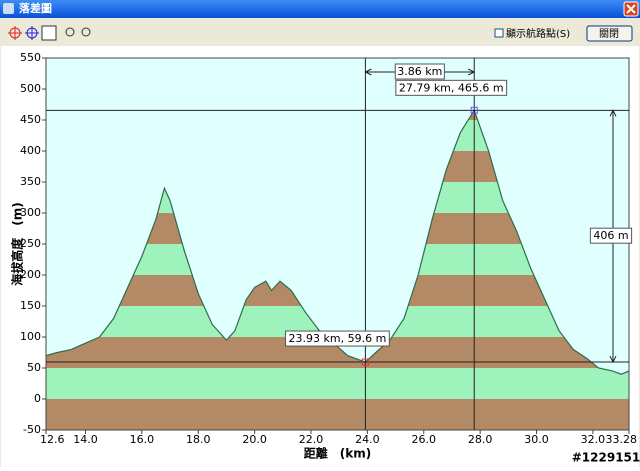  Describe the element at coordinates (30, 305) in the screenshot. I see `y-tick-label: 150` at that location.